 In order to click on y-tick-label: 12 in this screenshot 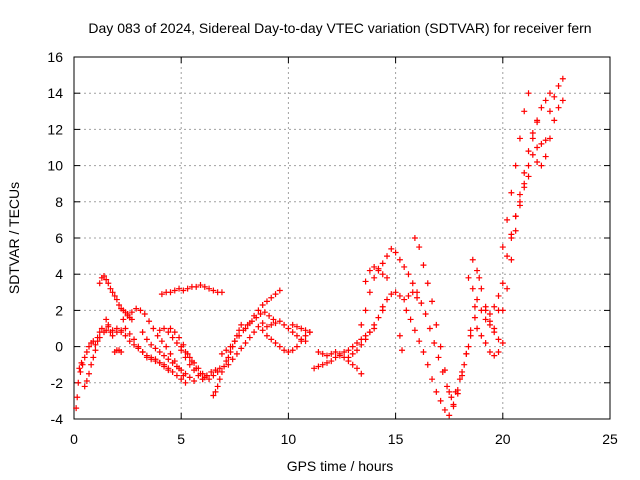, I will do `click(55, 129)`.